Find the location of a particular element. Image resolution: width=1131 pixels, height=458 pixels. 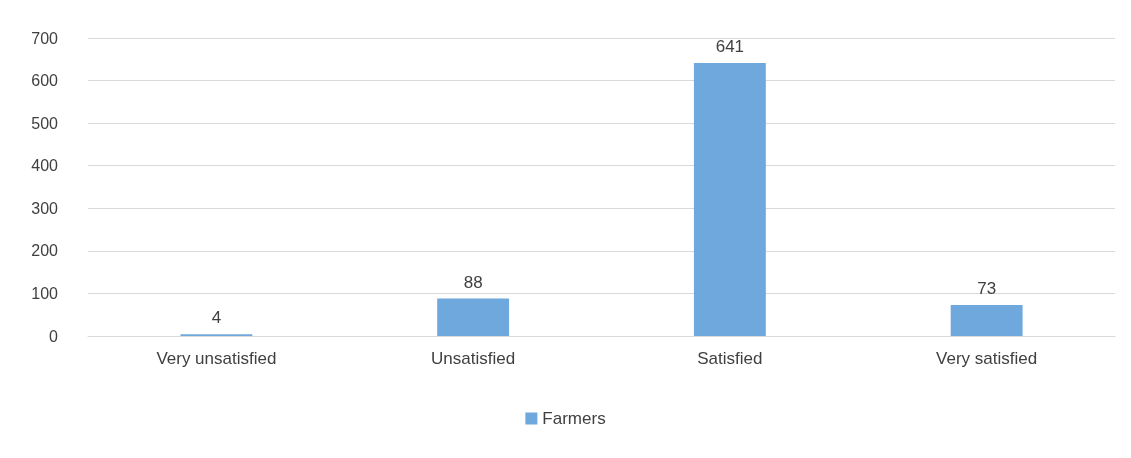

y-tick-label: 0 is located at coordinates (54, 336).